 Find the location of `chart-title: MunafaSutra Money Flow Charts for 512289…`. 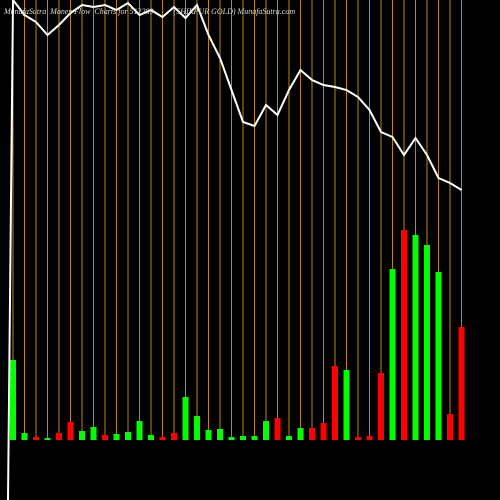

chart-title: MunafaSutra Money Flow Charts for 512289… is located at coordinates (149, 11).